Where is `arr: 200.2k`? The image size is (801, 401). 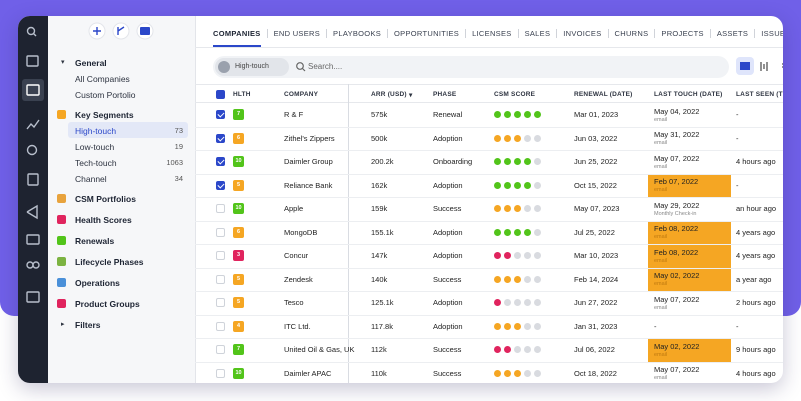
arr: 200.2k is located at coordinates (382, 162).